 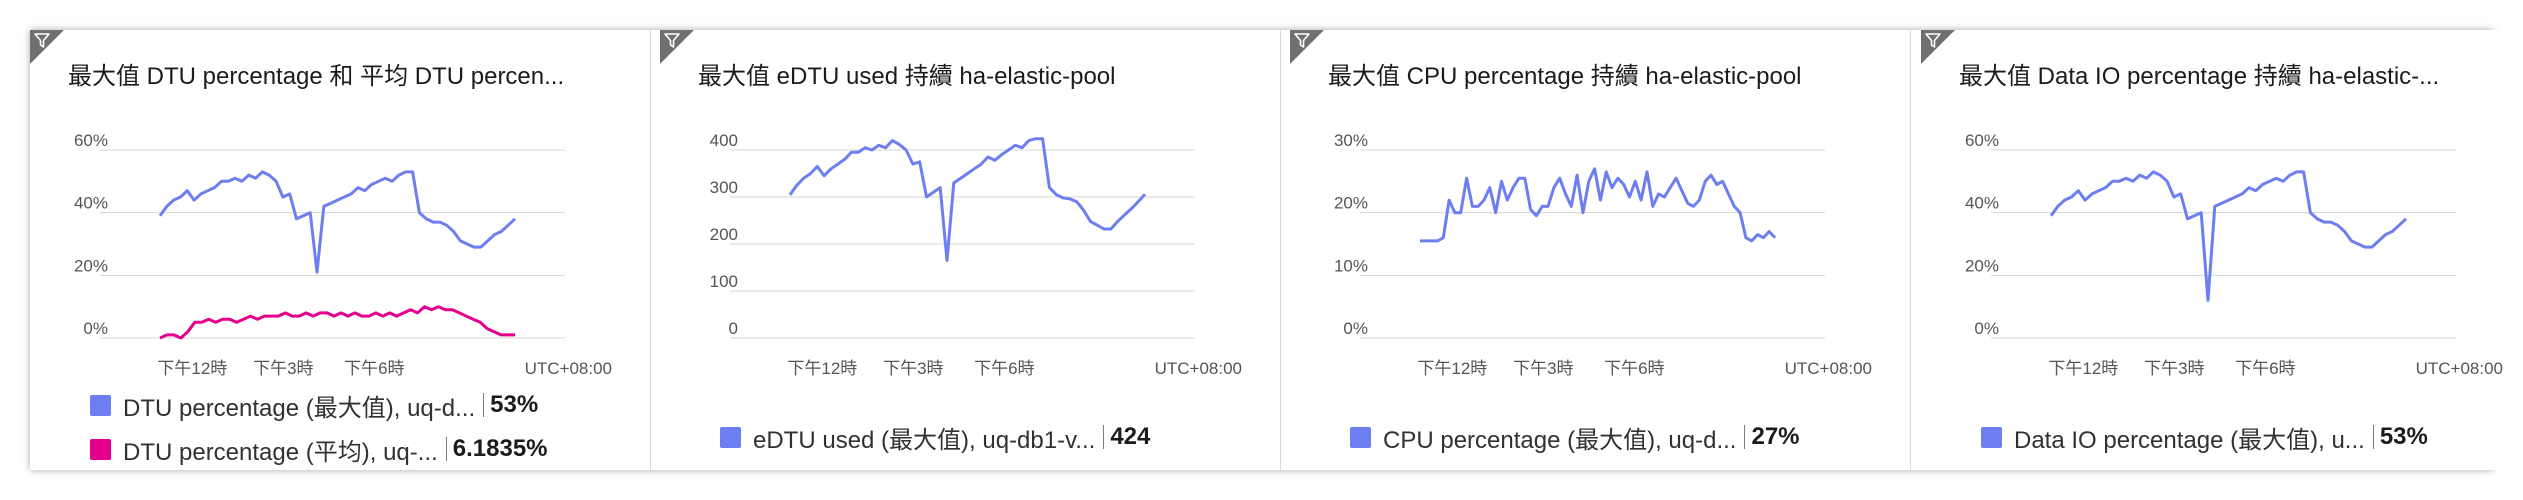 I want to click on legend-item: DTU percentage (平均), uq-... 6.1835%, so click(x=319, y=449).